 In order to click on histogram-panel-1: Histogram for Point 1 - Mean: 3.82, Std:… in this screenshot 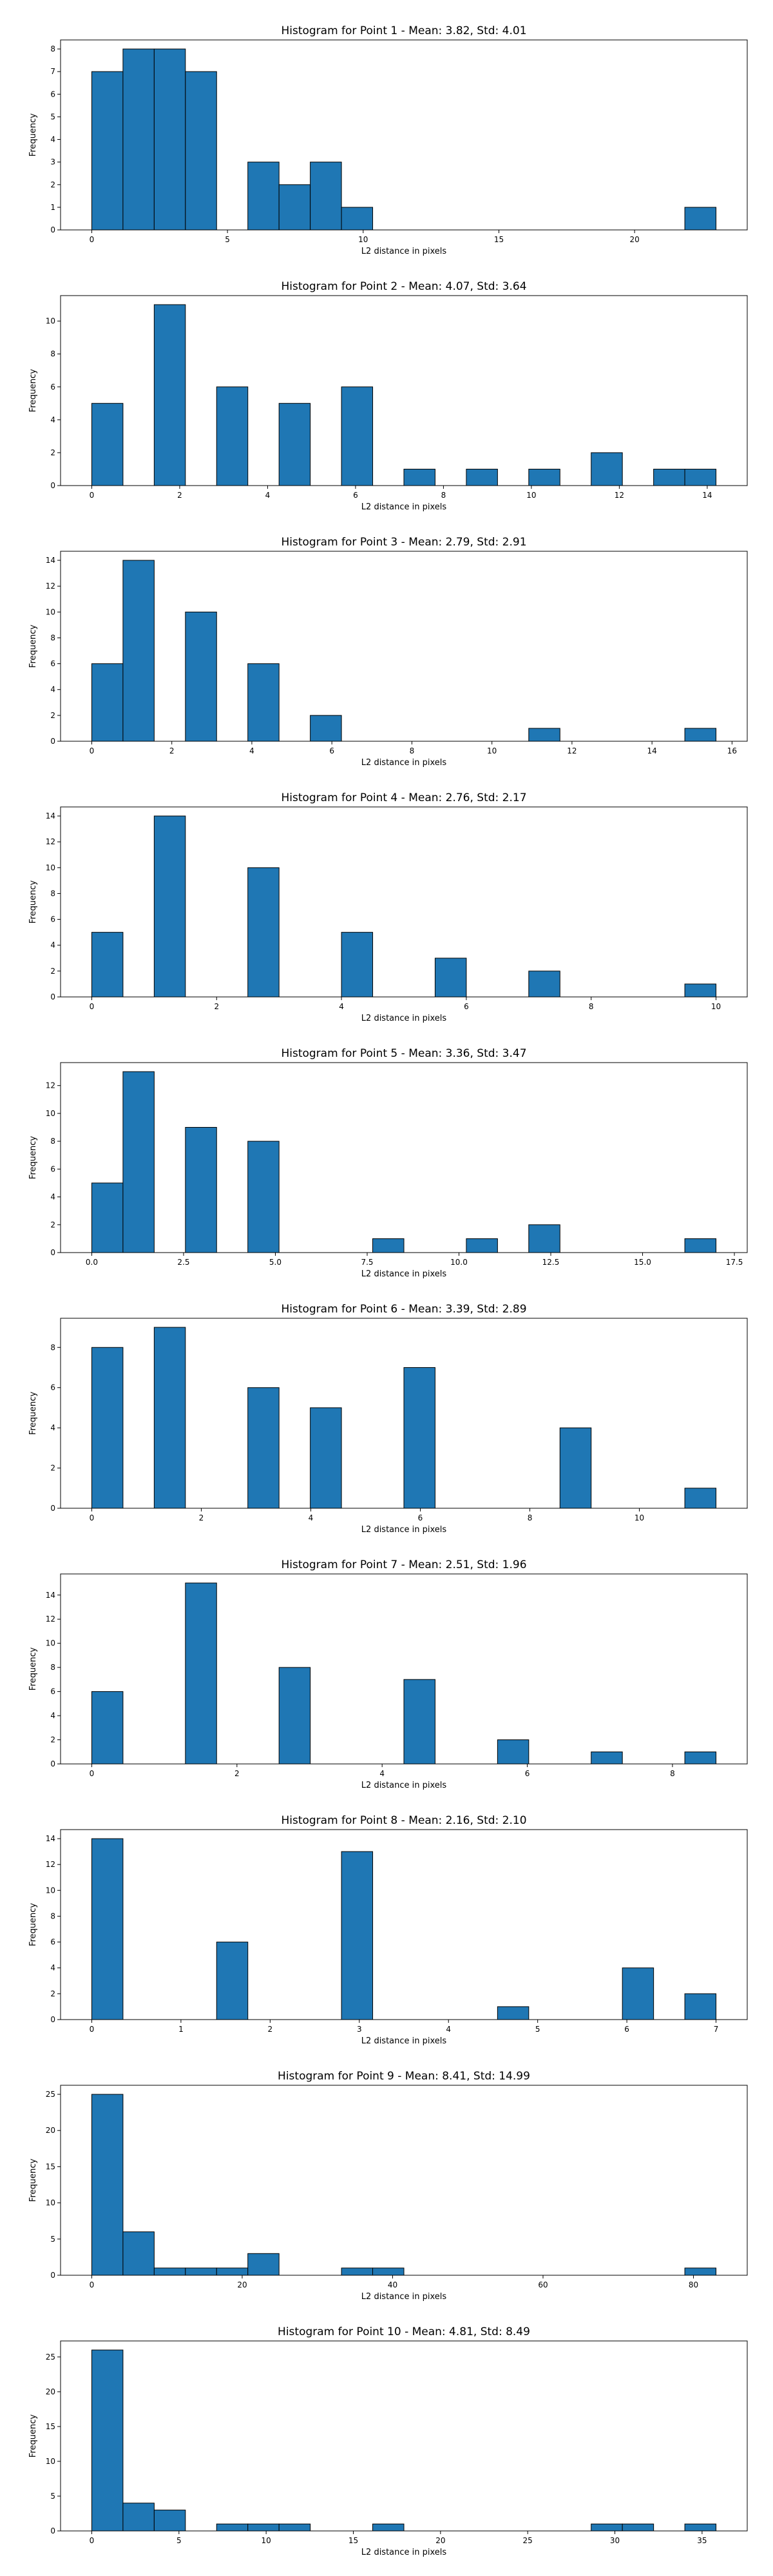, I will do `click(388, 140)`.